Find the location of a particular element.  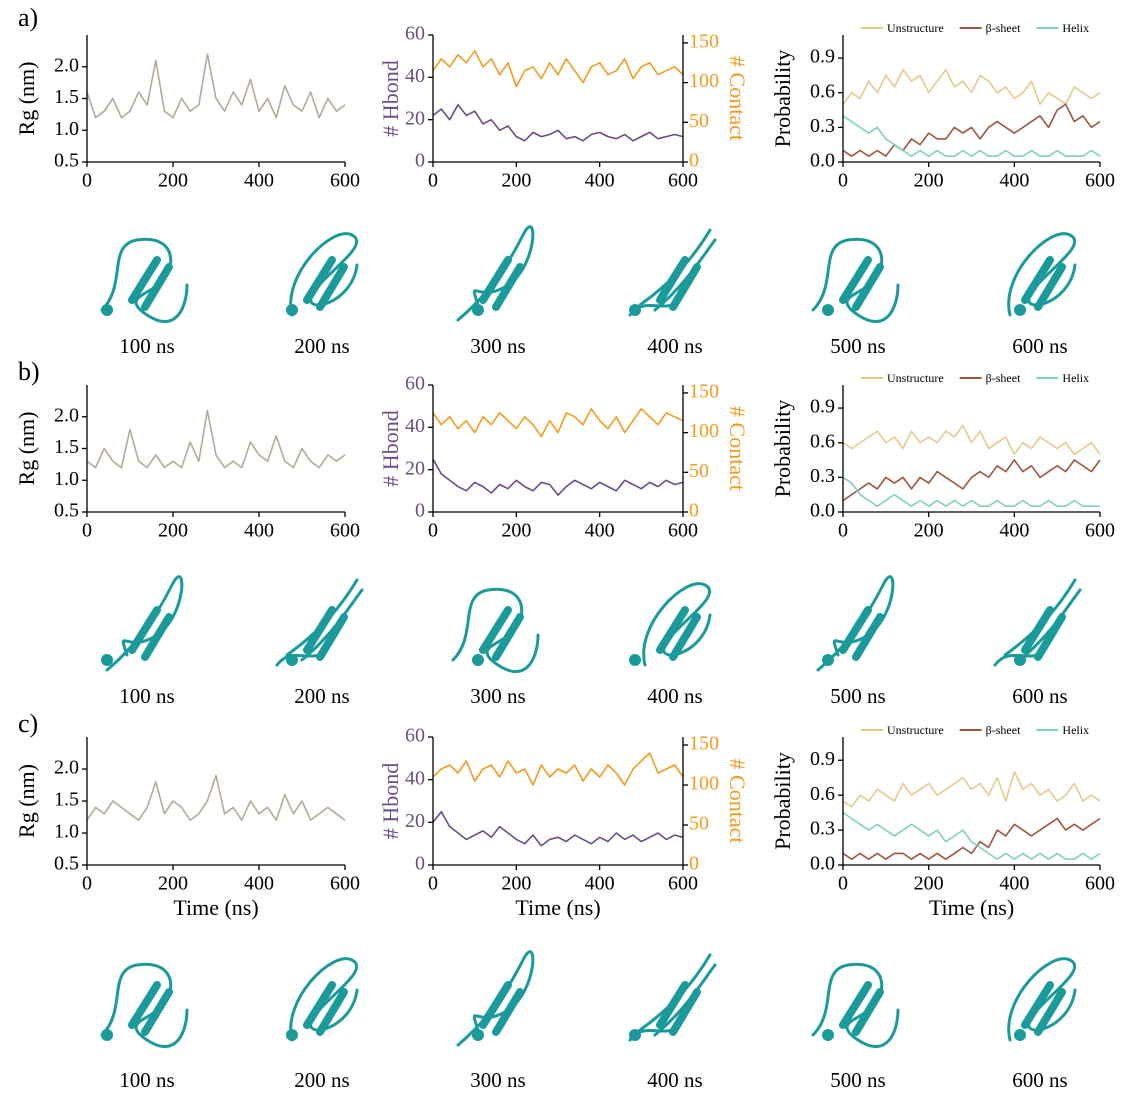

snapshot-label: 300 ns is located at coordinates (497, 1080).